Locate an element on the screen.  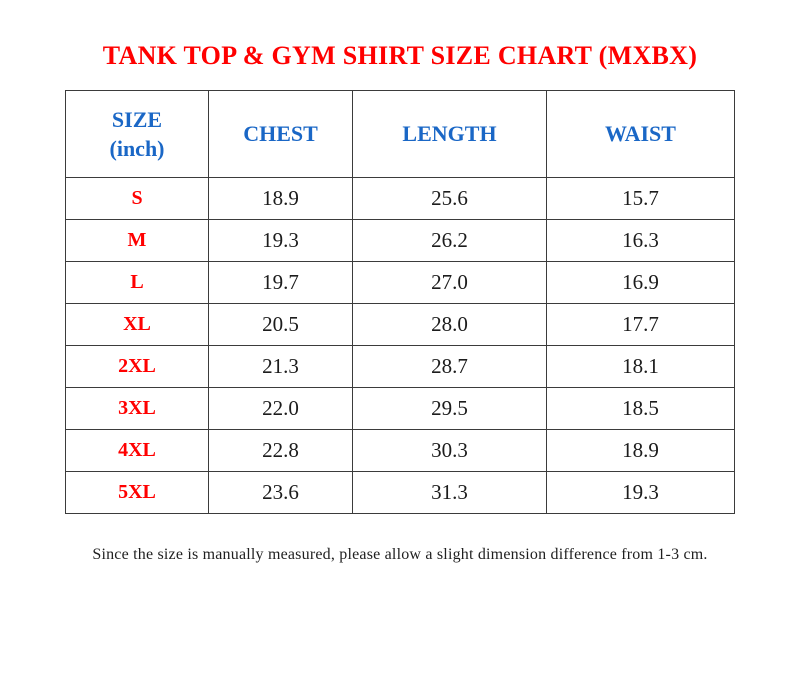
header-cell-size: SIZE (inch) is located at coordinates (137, 134).